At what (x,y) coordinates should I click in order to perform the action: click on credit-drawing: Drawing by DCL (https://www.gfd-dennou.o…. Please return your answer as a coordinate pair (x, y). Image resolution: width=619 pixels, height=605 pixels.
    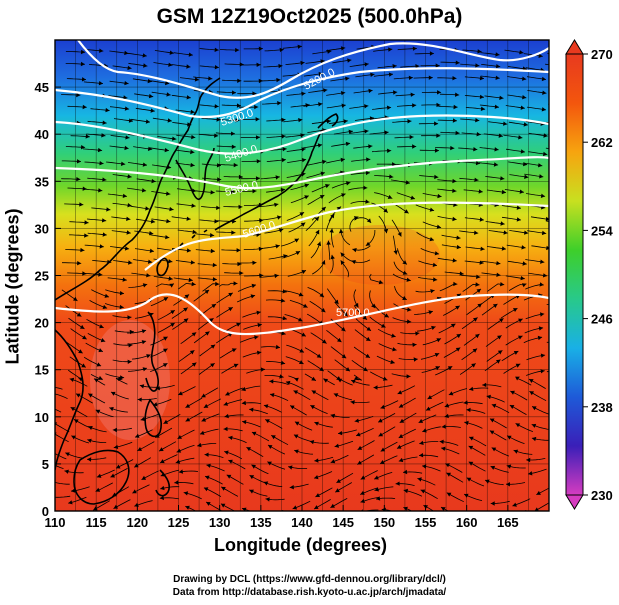
    Looking at the image, I should click on (309, 579).